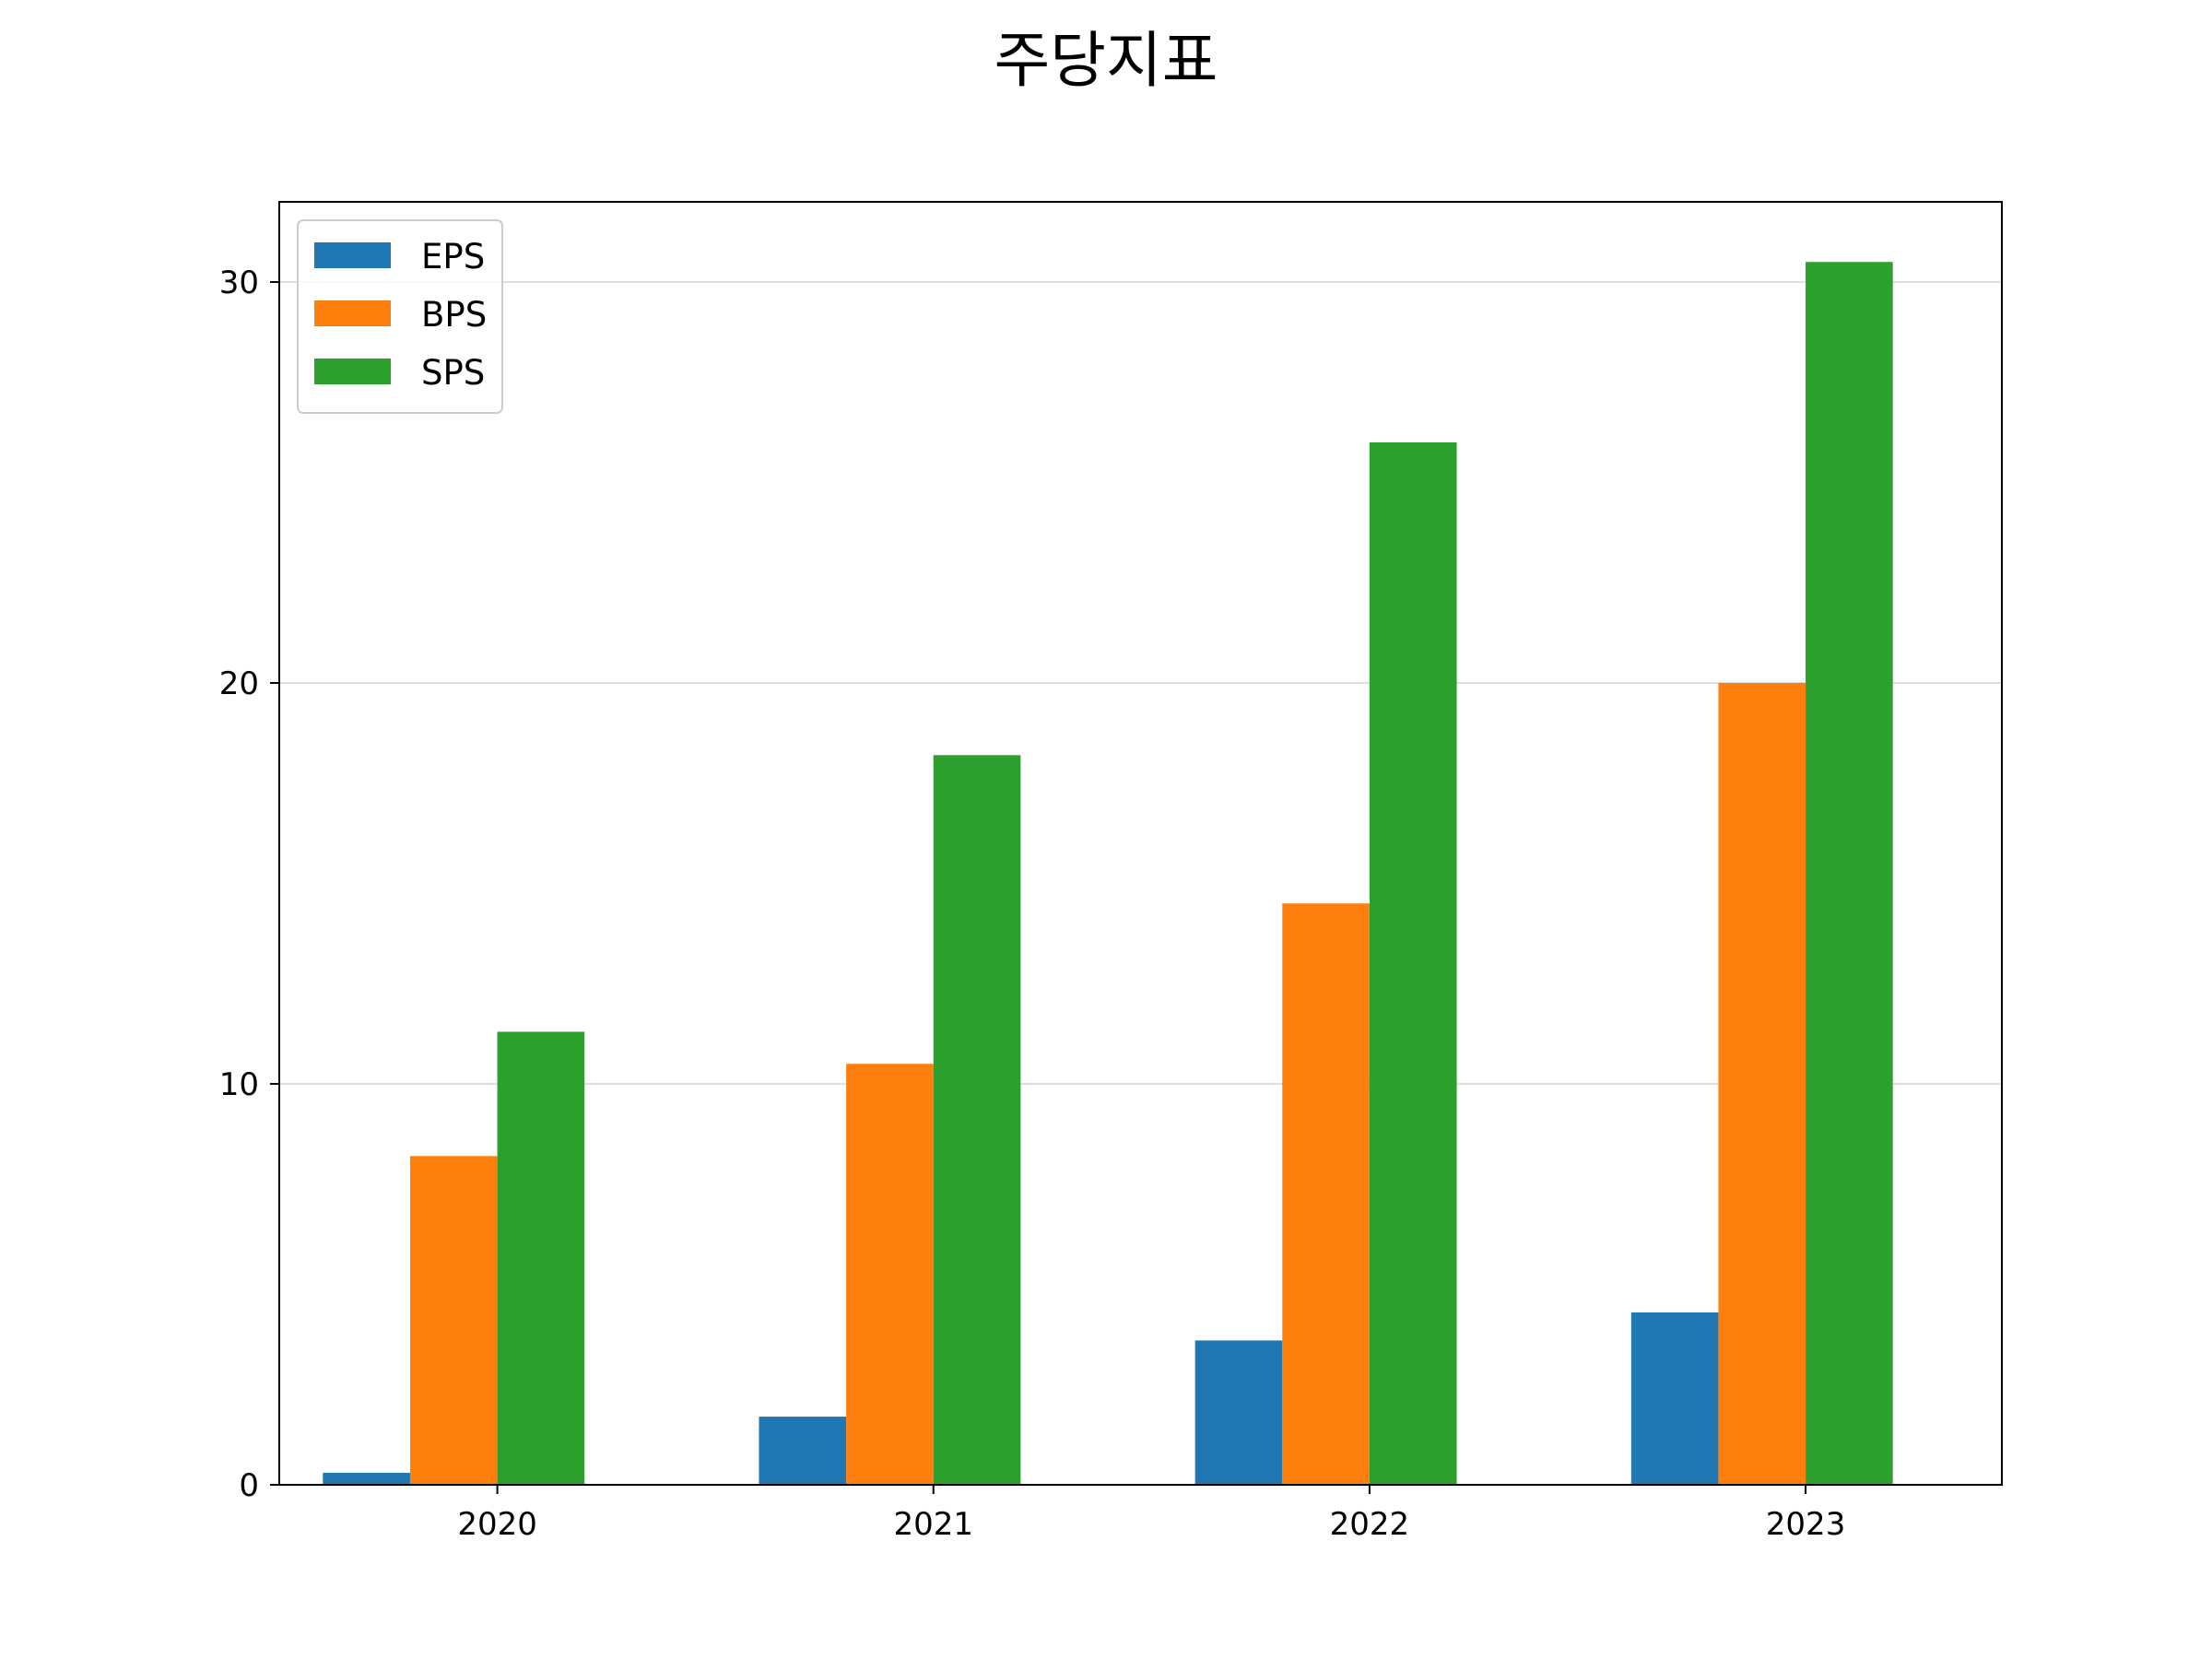  Describe the element at coordinates (803, 1451) in the screenshot. I see `bar-eps-2021` at that location.